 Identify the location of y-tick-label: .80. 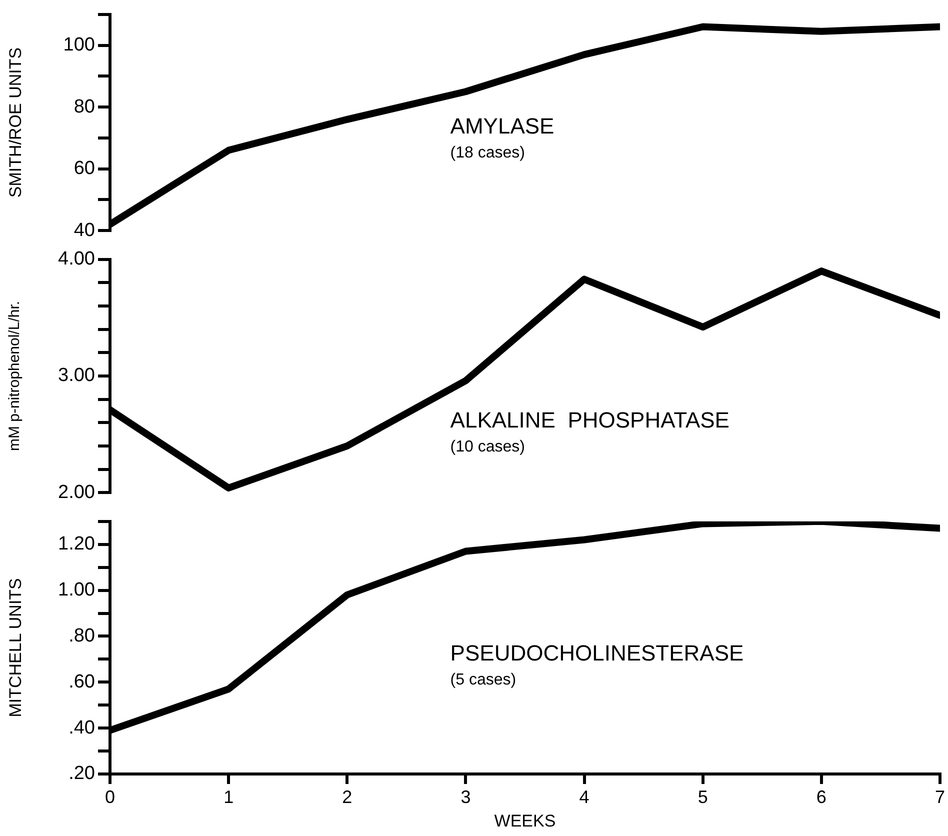
(81, 635).